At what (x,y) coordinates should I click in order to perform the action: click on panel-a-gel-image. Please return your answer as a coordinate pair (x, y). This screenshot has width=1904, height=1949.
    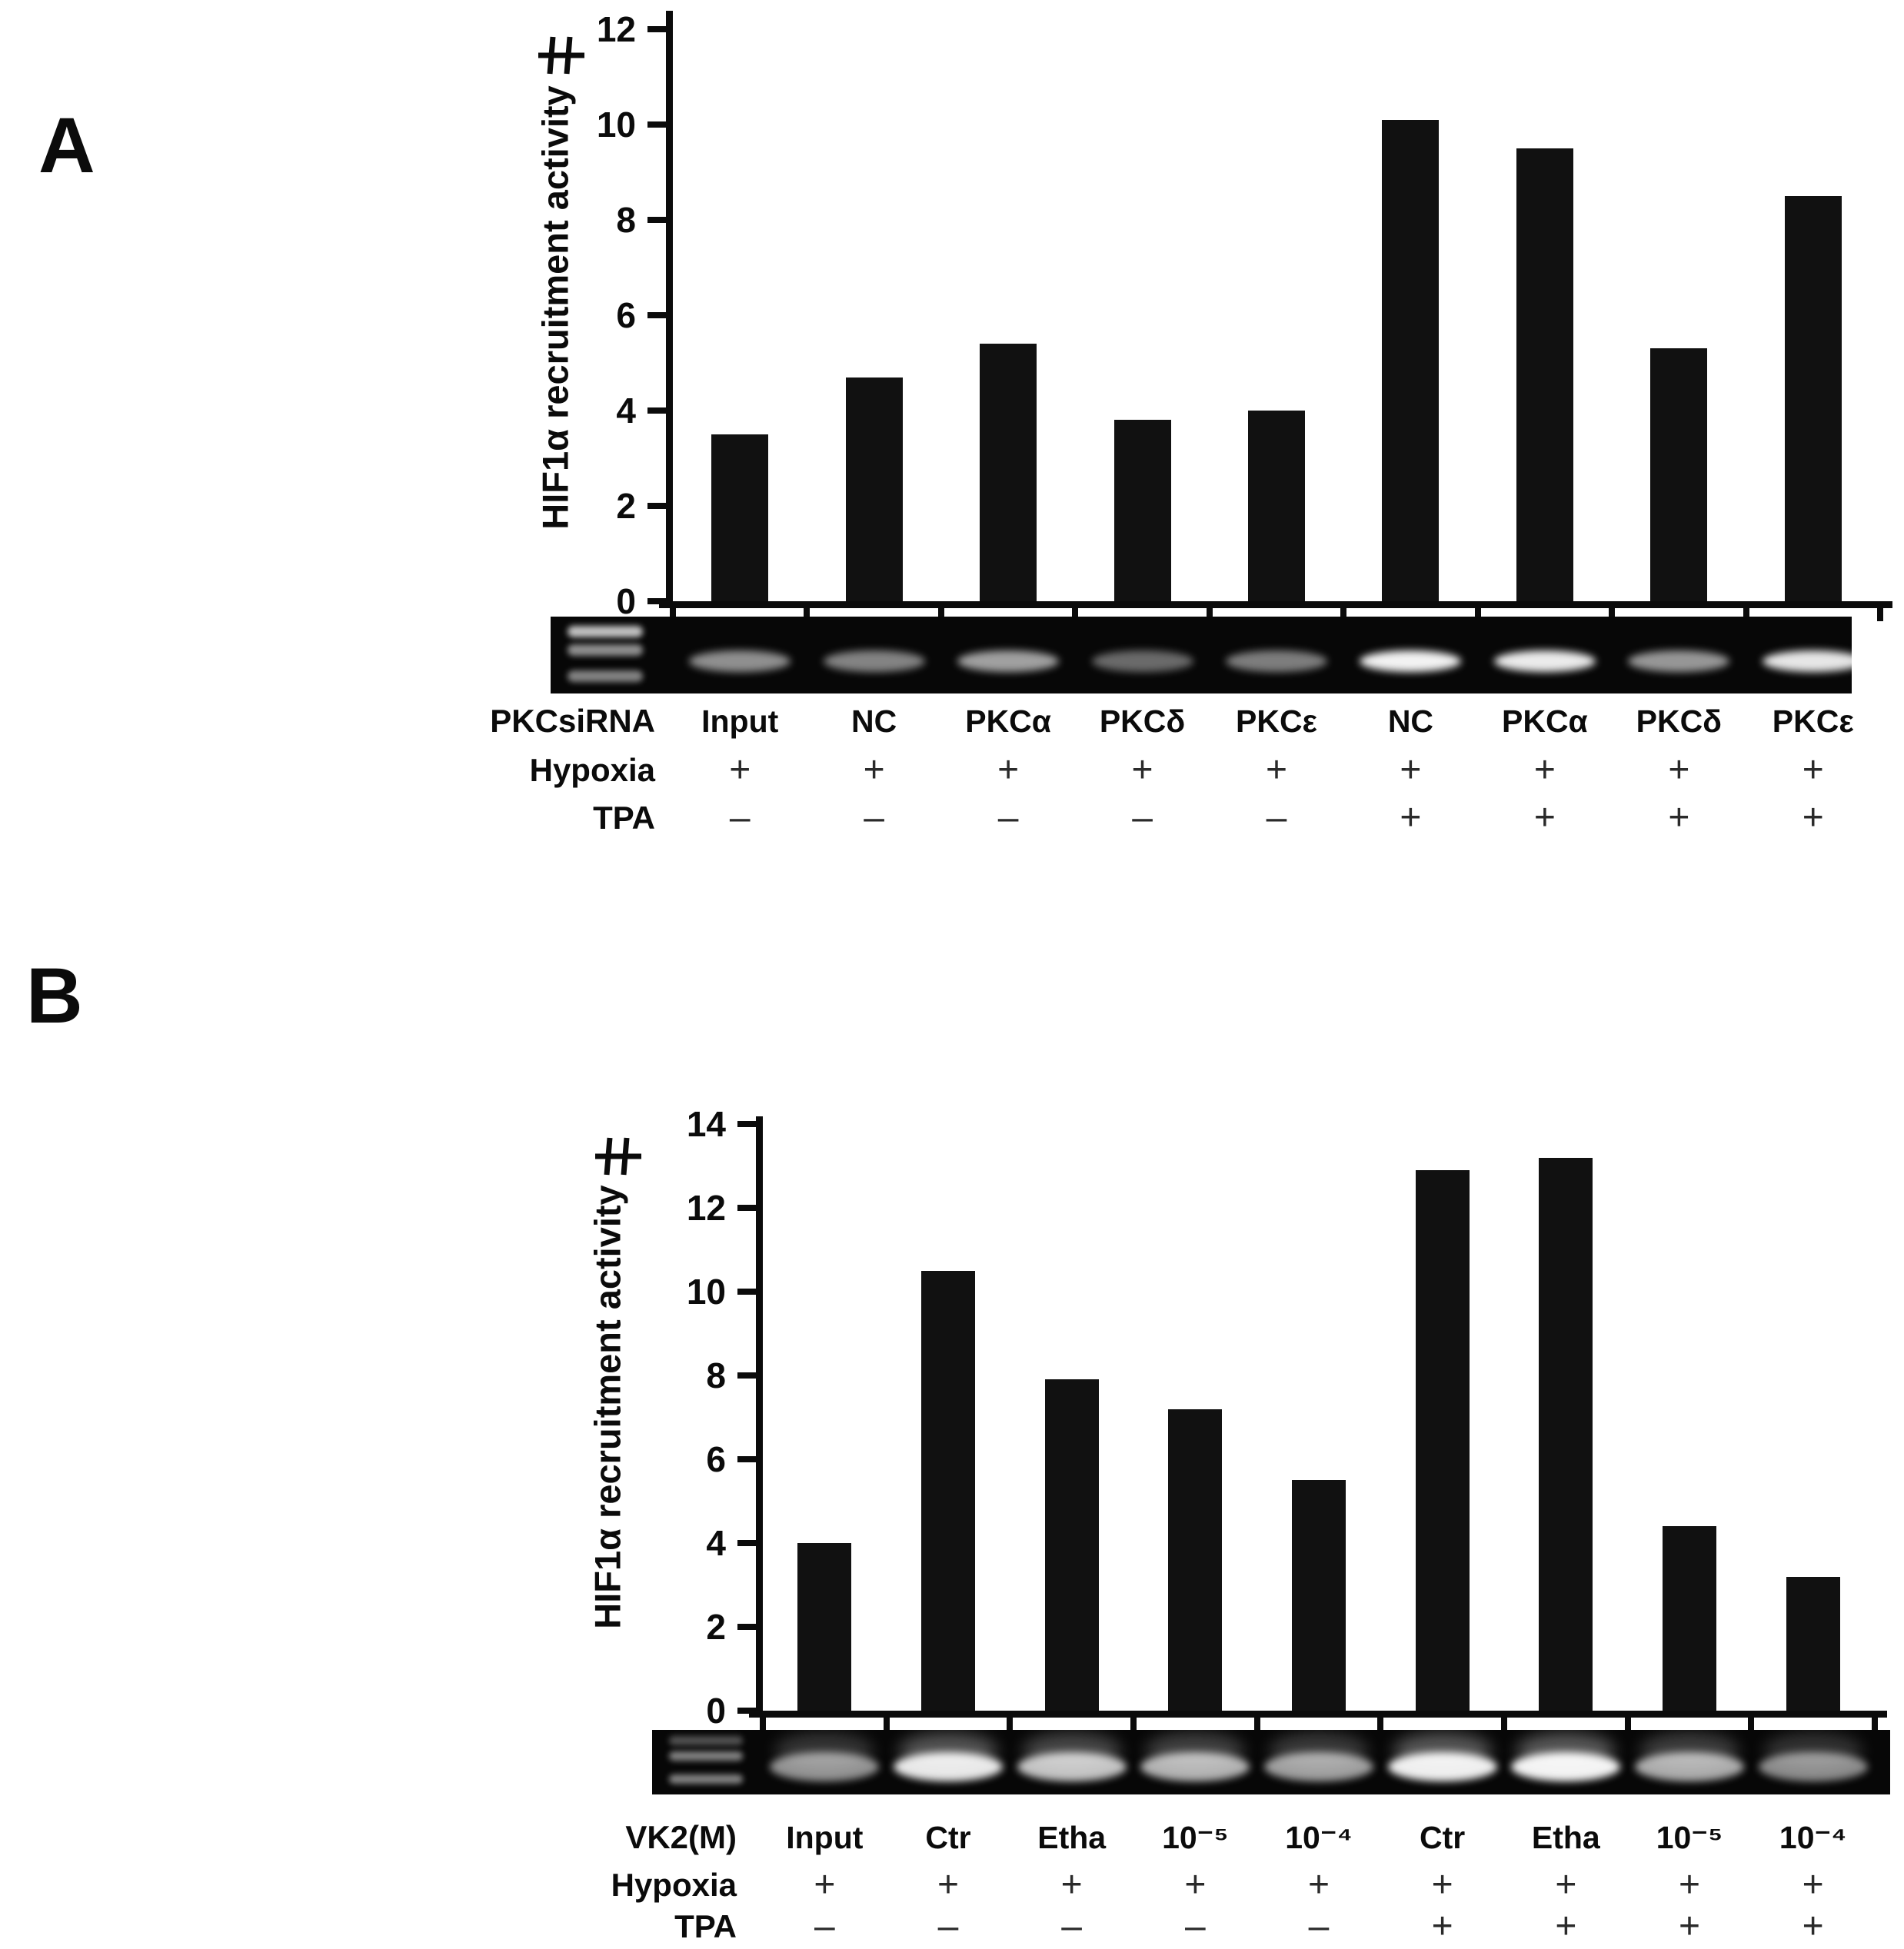
    Looking at the image, I should click on (1201, 655).